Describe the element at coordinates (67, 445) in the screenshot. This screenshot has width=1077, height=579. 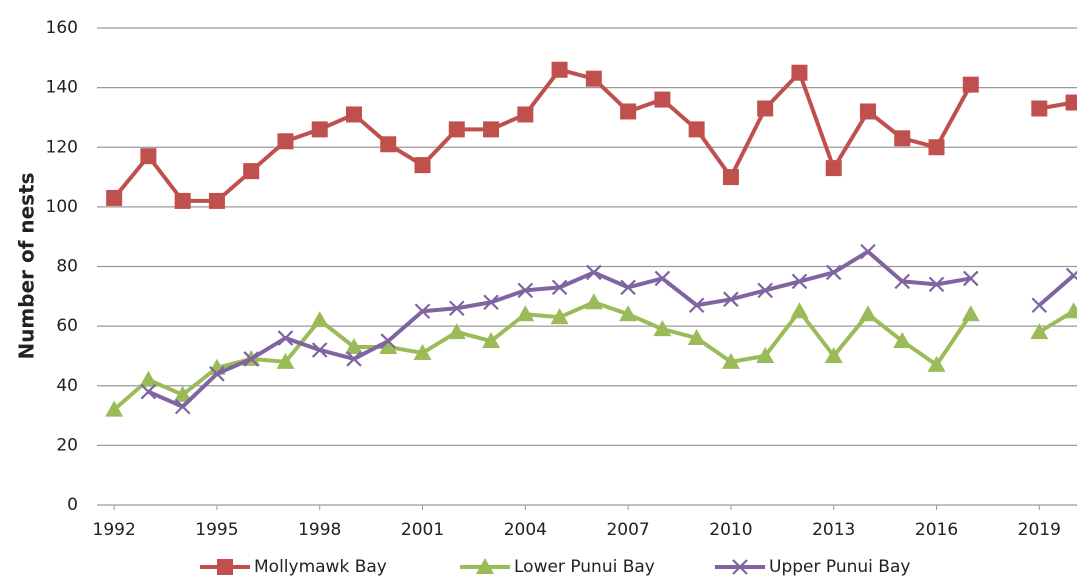
I see `y-tick-label: 20` at that location.